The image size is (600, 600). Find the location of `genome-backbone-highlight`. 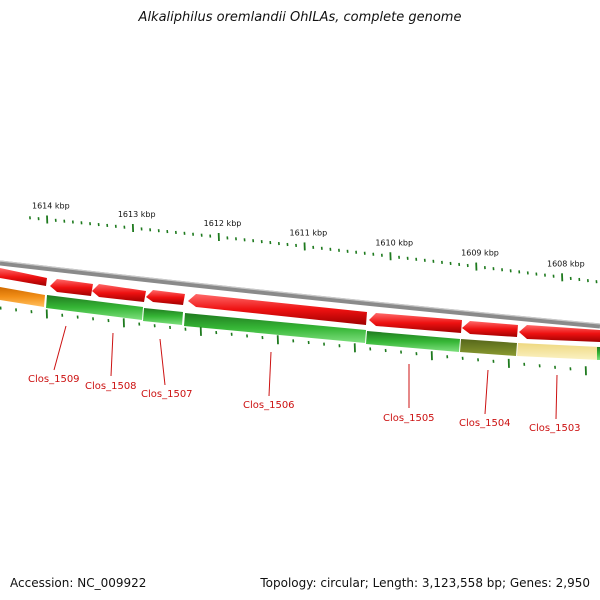

genome-backbone-highlight is located at coordinates (300, 292).